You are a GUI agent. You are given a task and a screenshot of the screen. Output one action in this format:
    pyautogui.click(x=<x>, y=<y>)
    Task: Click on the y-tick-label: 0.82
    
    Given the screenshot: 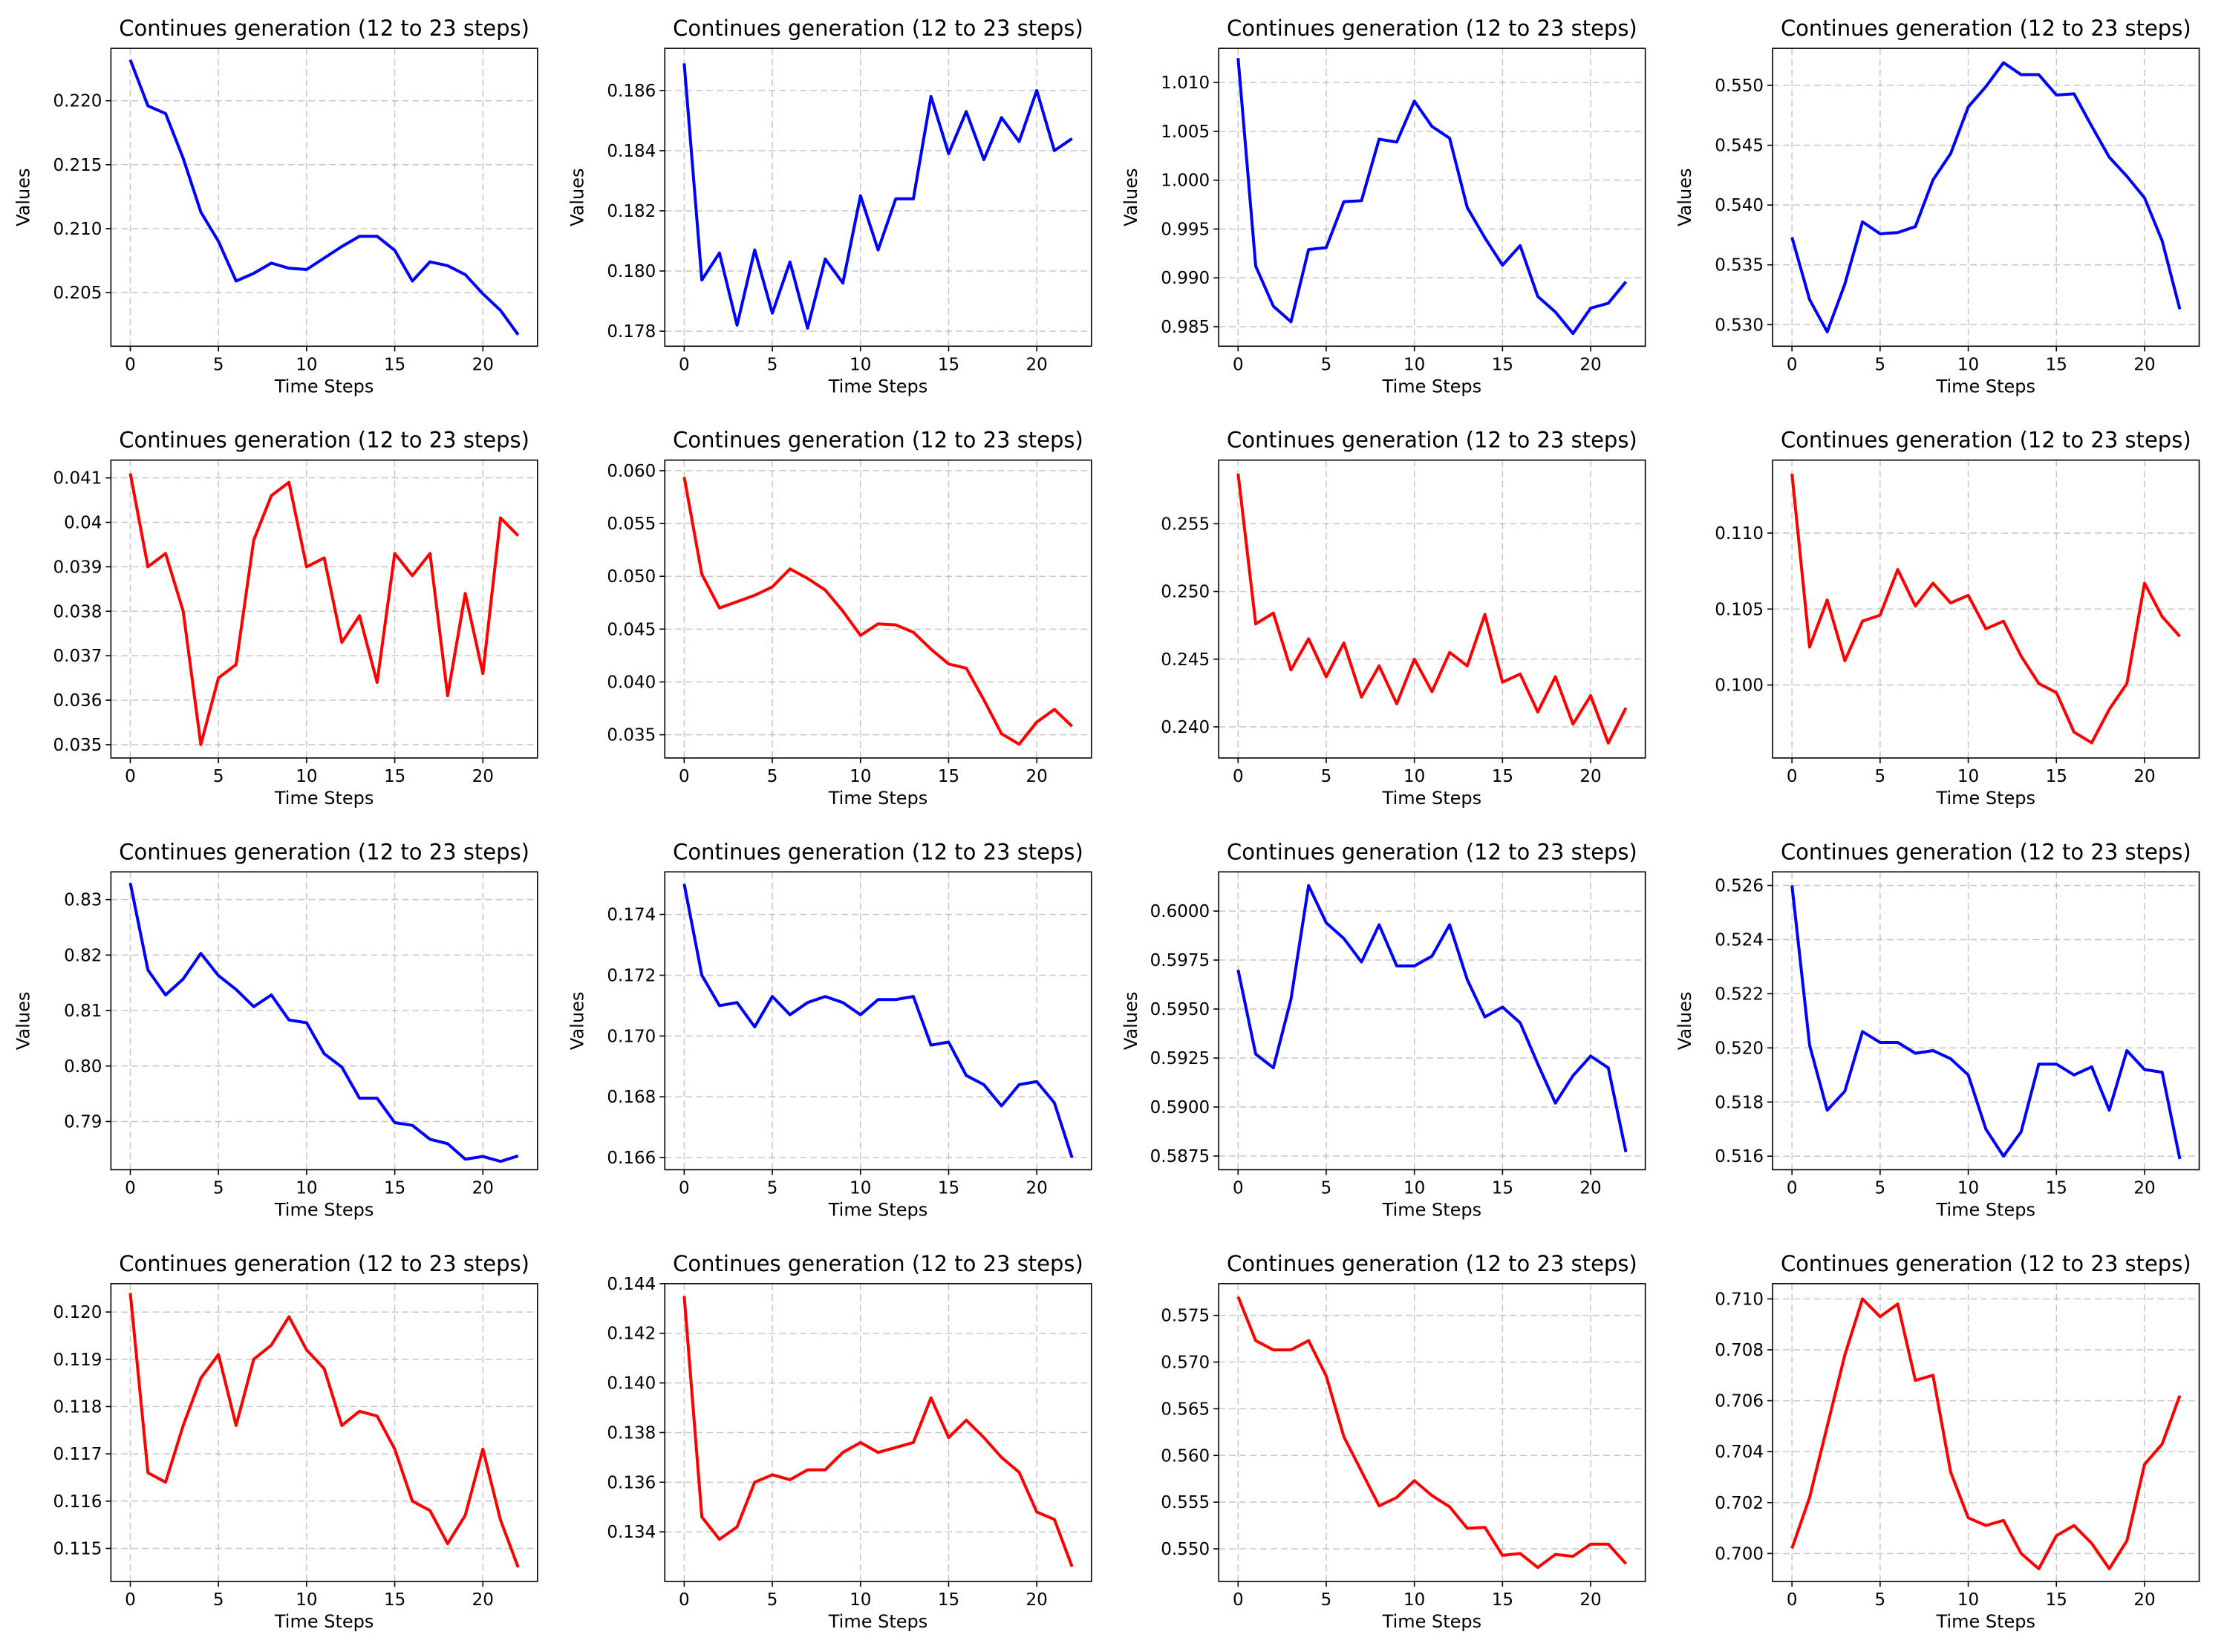 What is the action you would take?
    pyautogui.click(x=83, y=955)
    